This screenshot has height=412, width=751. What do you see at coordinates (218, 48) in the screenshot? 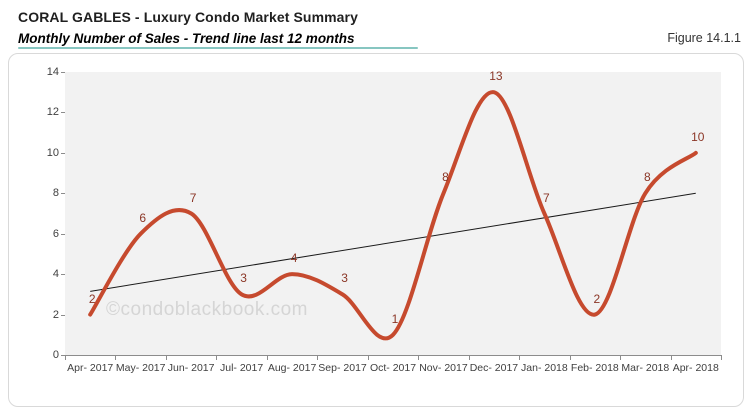
I see `accent-underline` at bounding box center [218, 48].